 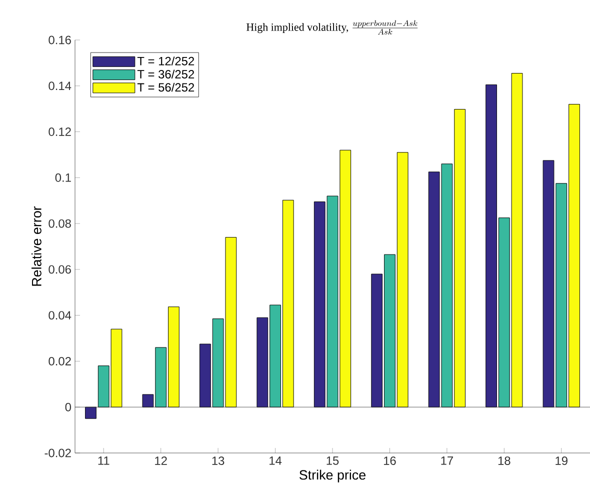 I want to click on chart-subtitle: $\frac{upperbound-Ask}{Ask}$, so click(x=385, y=27).